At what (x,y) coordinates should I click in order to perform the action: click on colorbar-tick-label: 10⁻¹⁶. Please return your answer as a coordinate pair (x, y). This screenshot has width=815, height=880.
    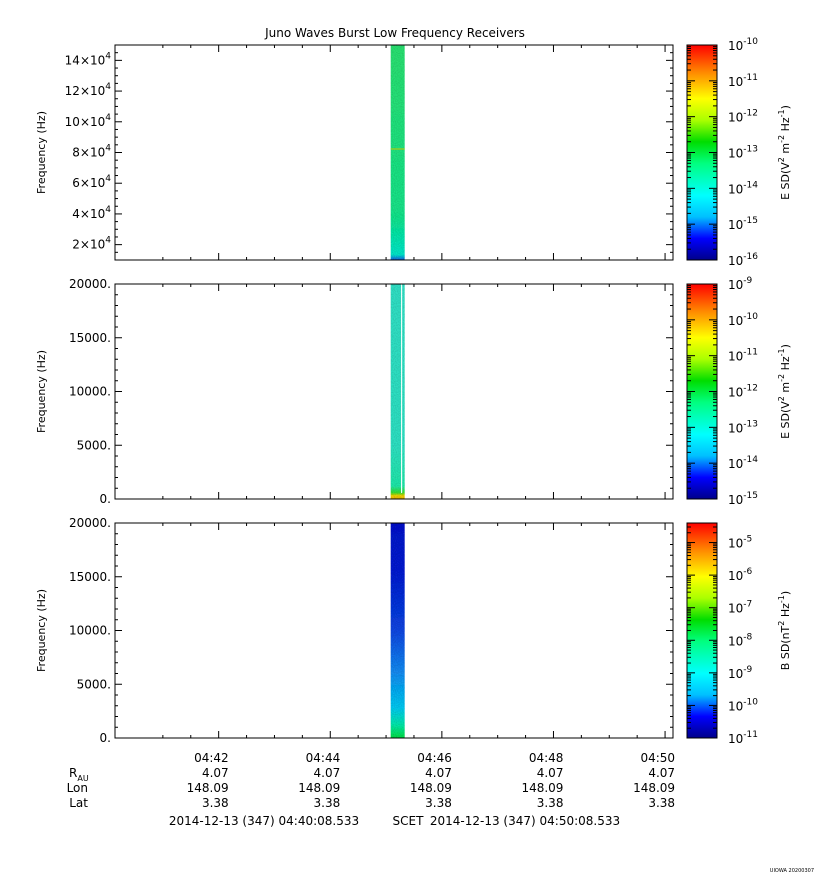
    Looking at the image, I should click on (743, 260).